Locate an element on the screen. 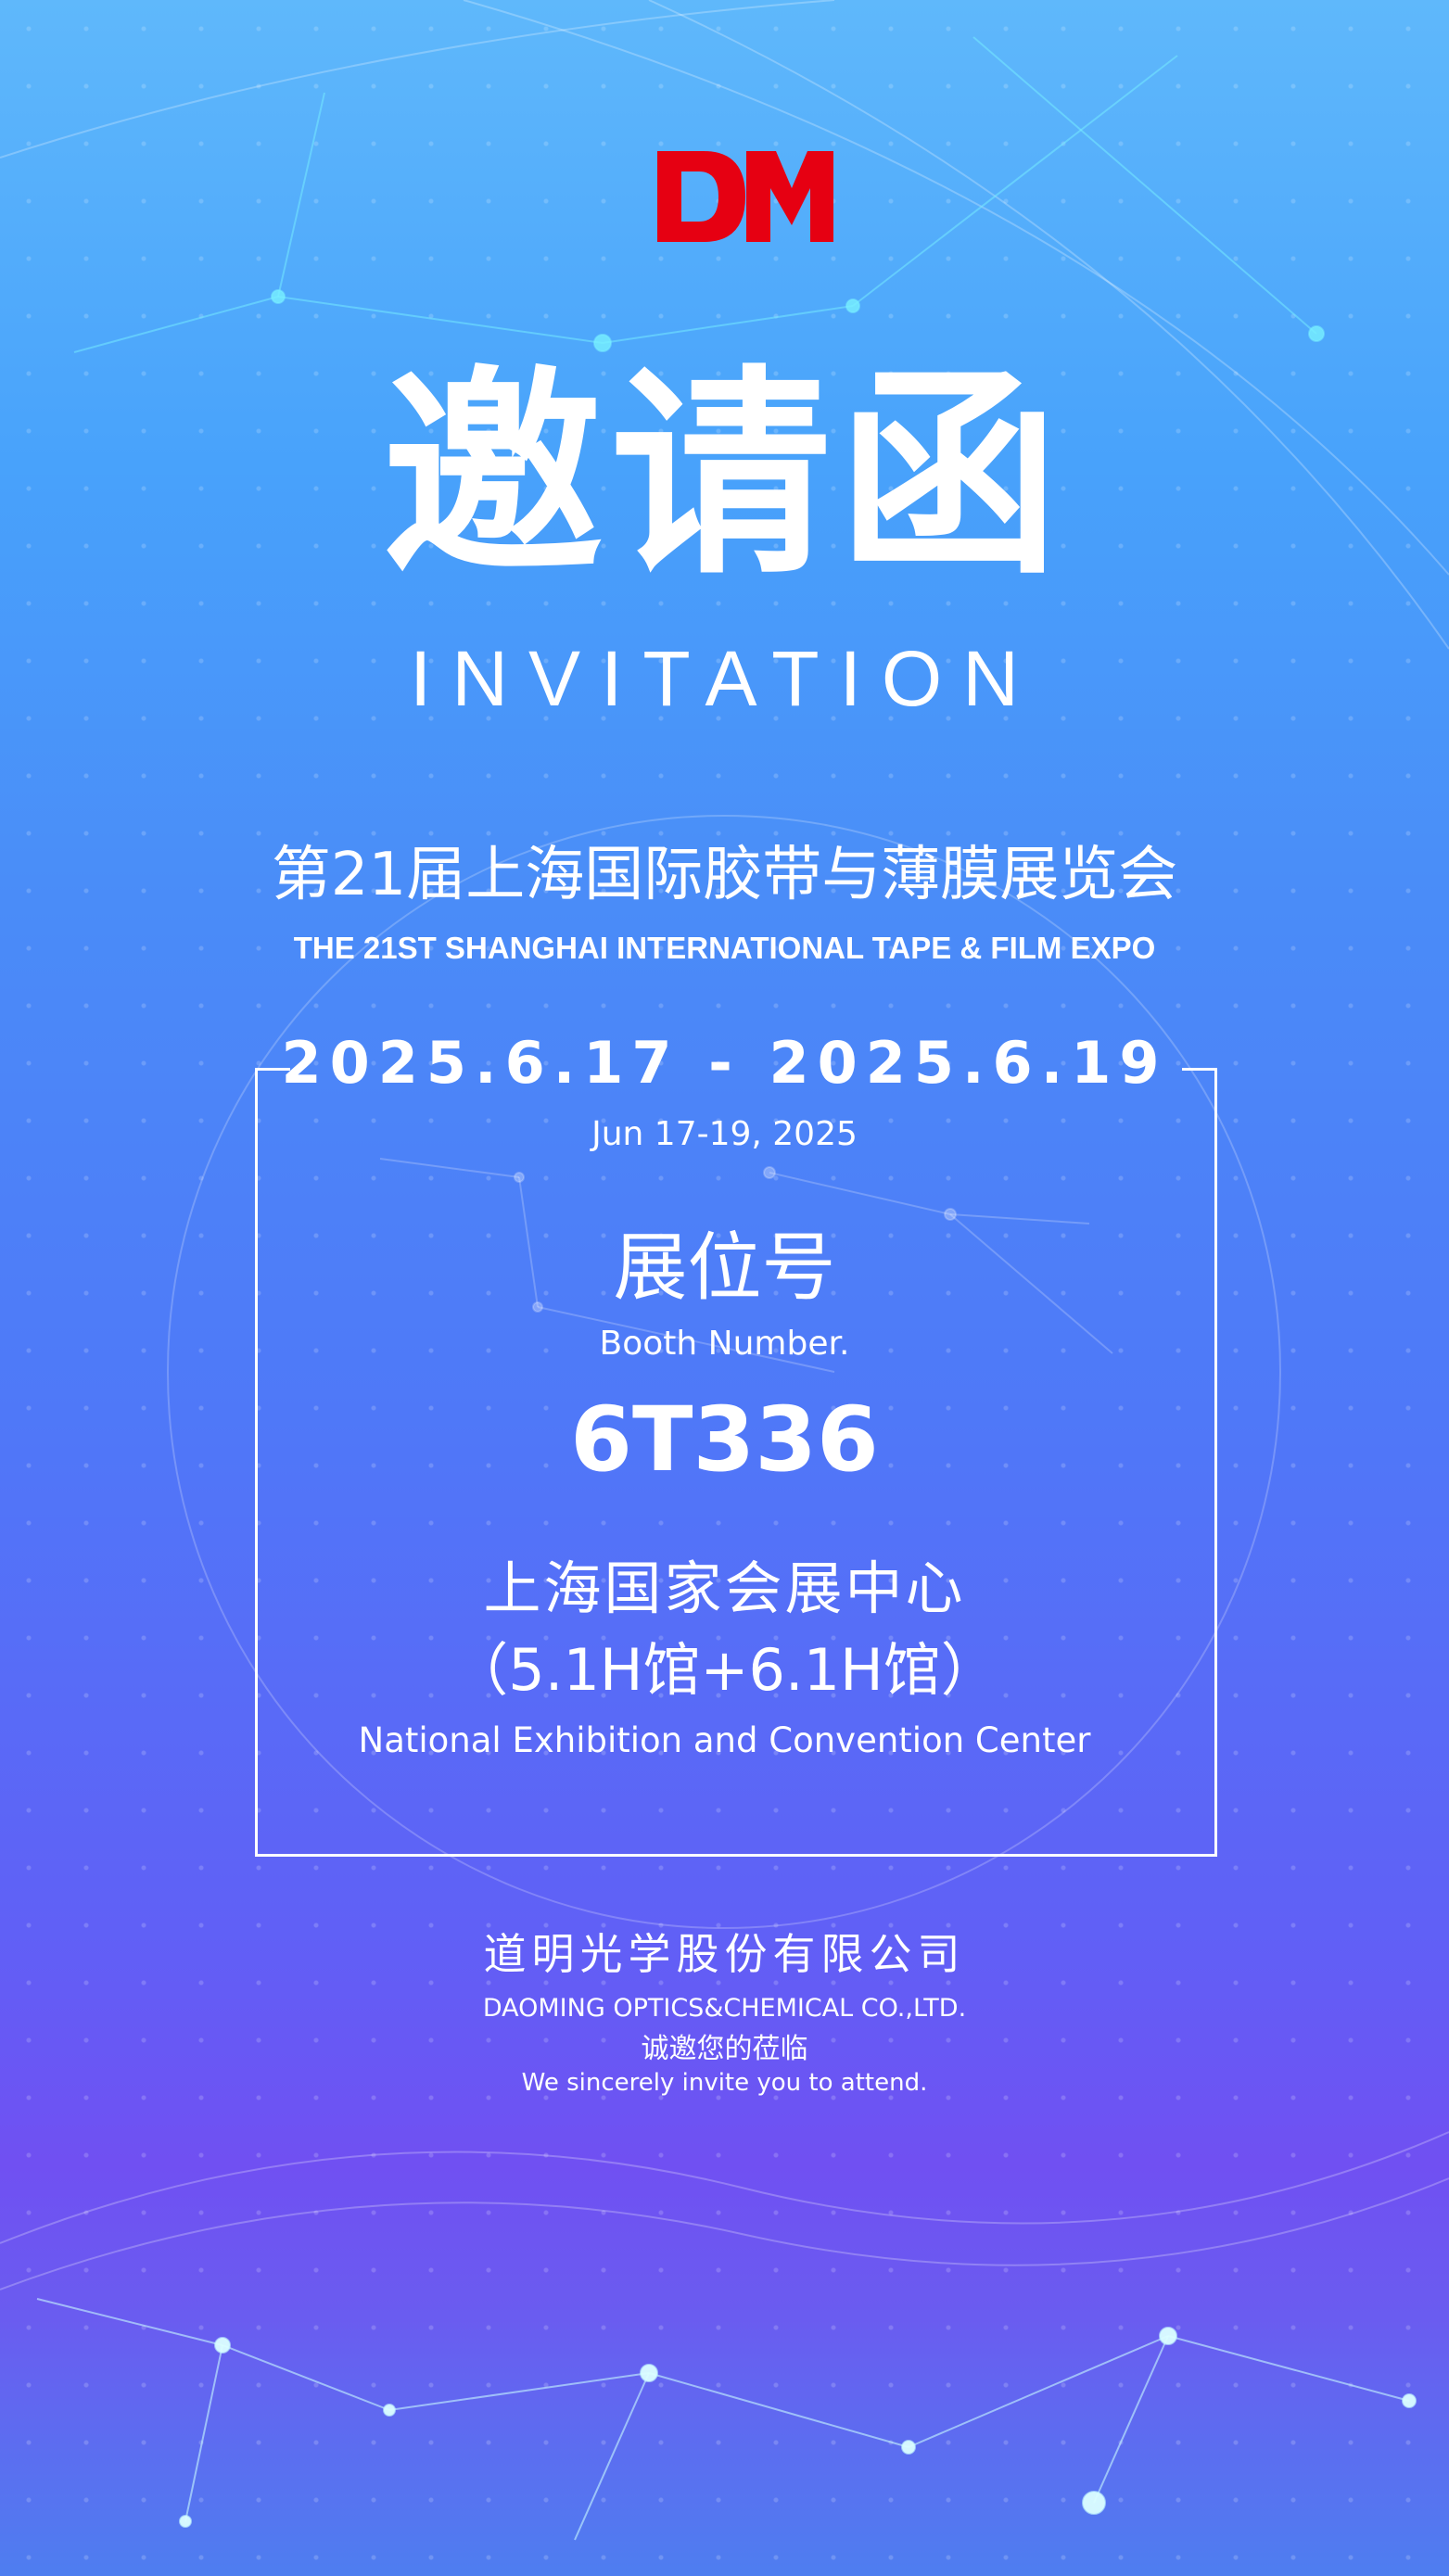 The image size is (1449, 2576). frame-corner-right is located at coordinates (1199, 1069).